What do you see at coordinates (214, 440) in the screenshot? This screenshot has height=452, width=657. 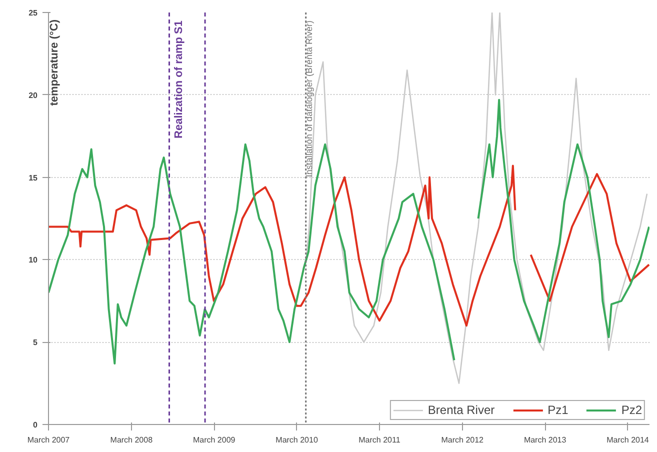 I see `x-tick-label: March 2009` at bounding box center [214, 440].